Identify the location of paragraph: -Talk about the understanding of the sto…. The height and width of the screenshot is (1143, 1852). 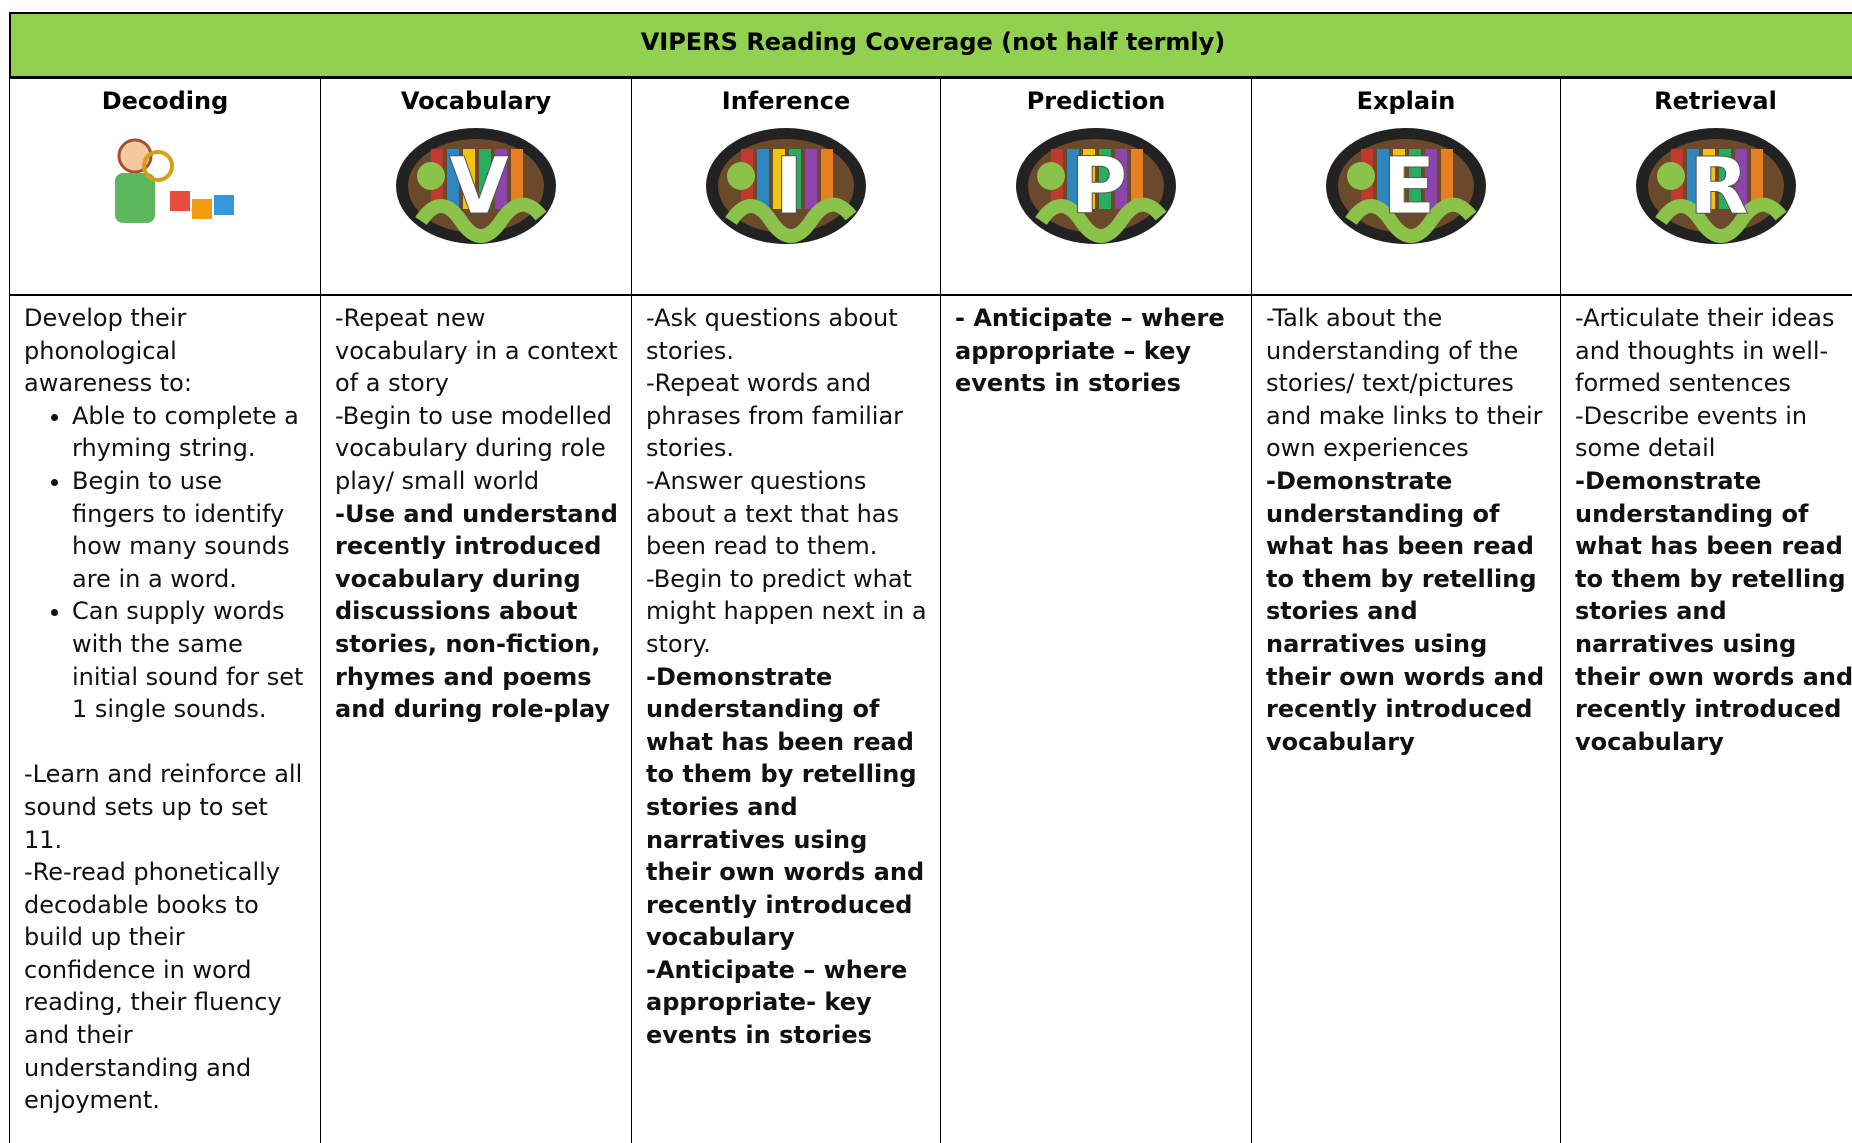
(1404, 383).